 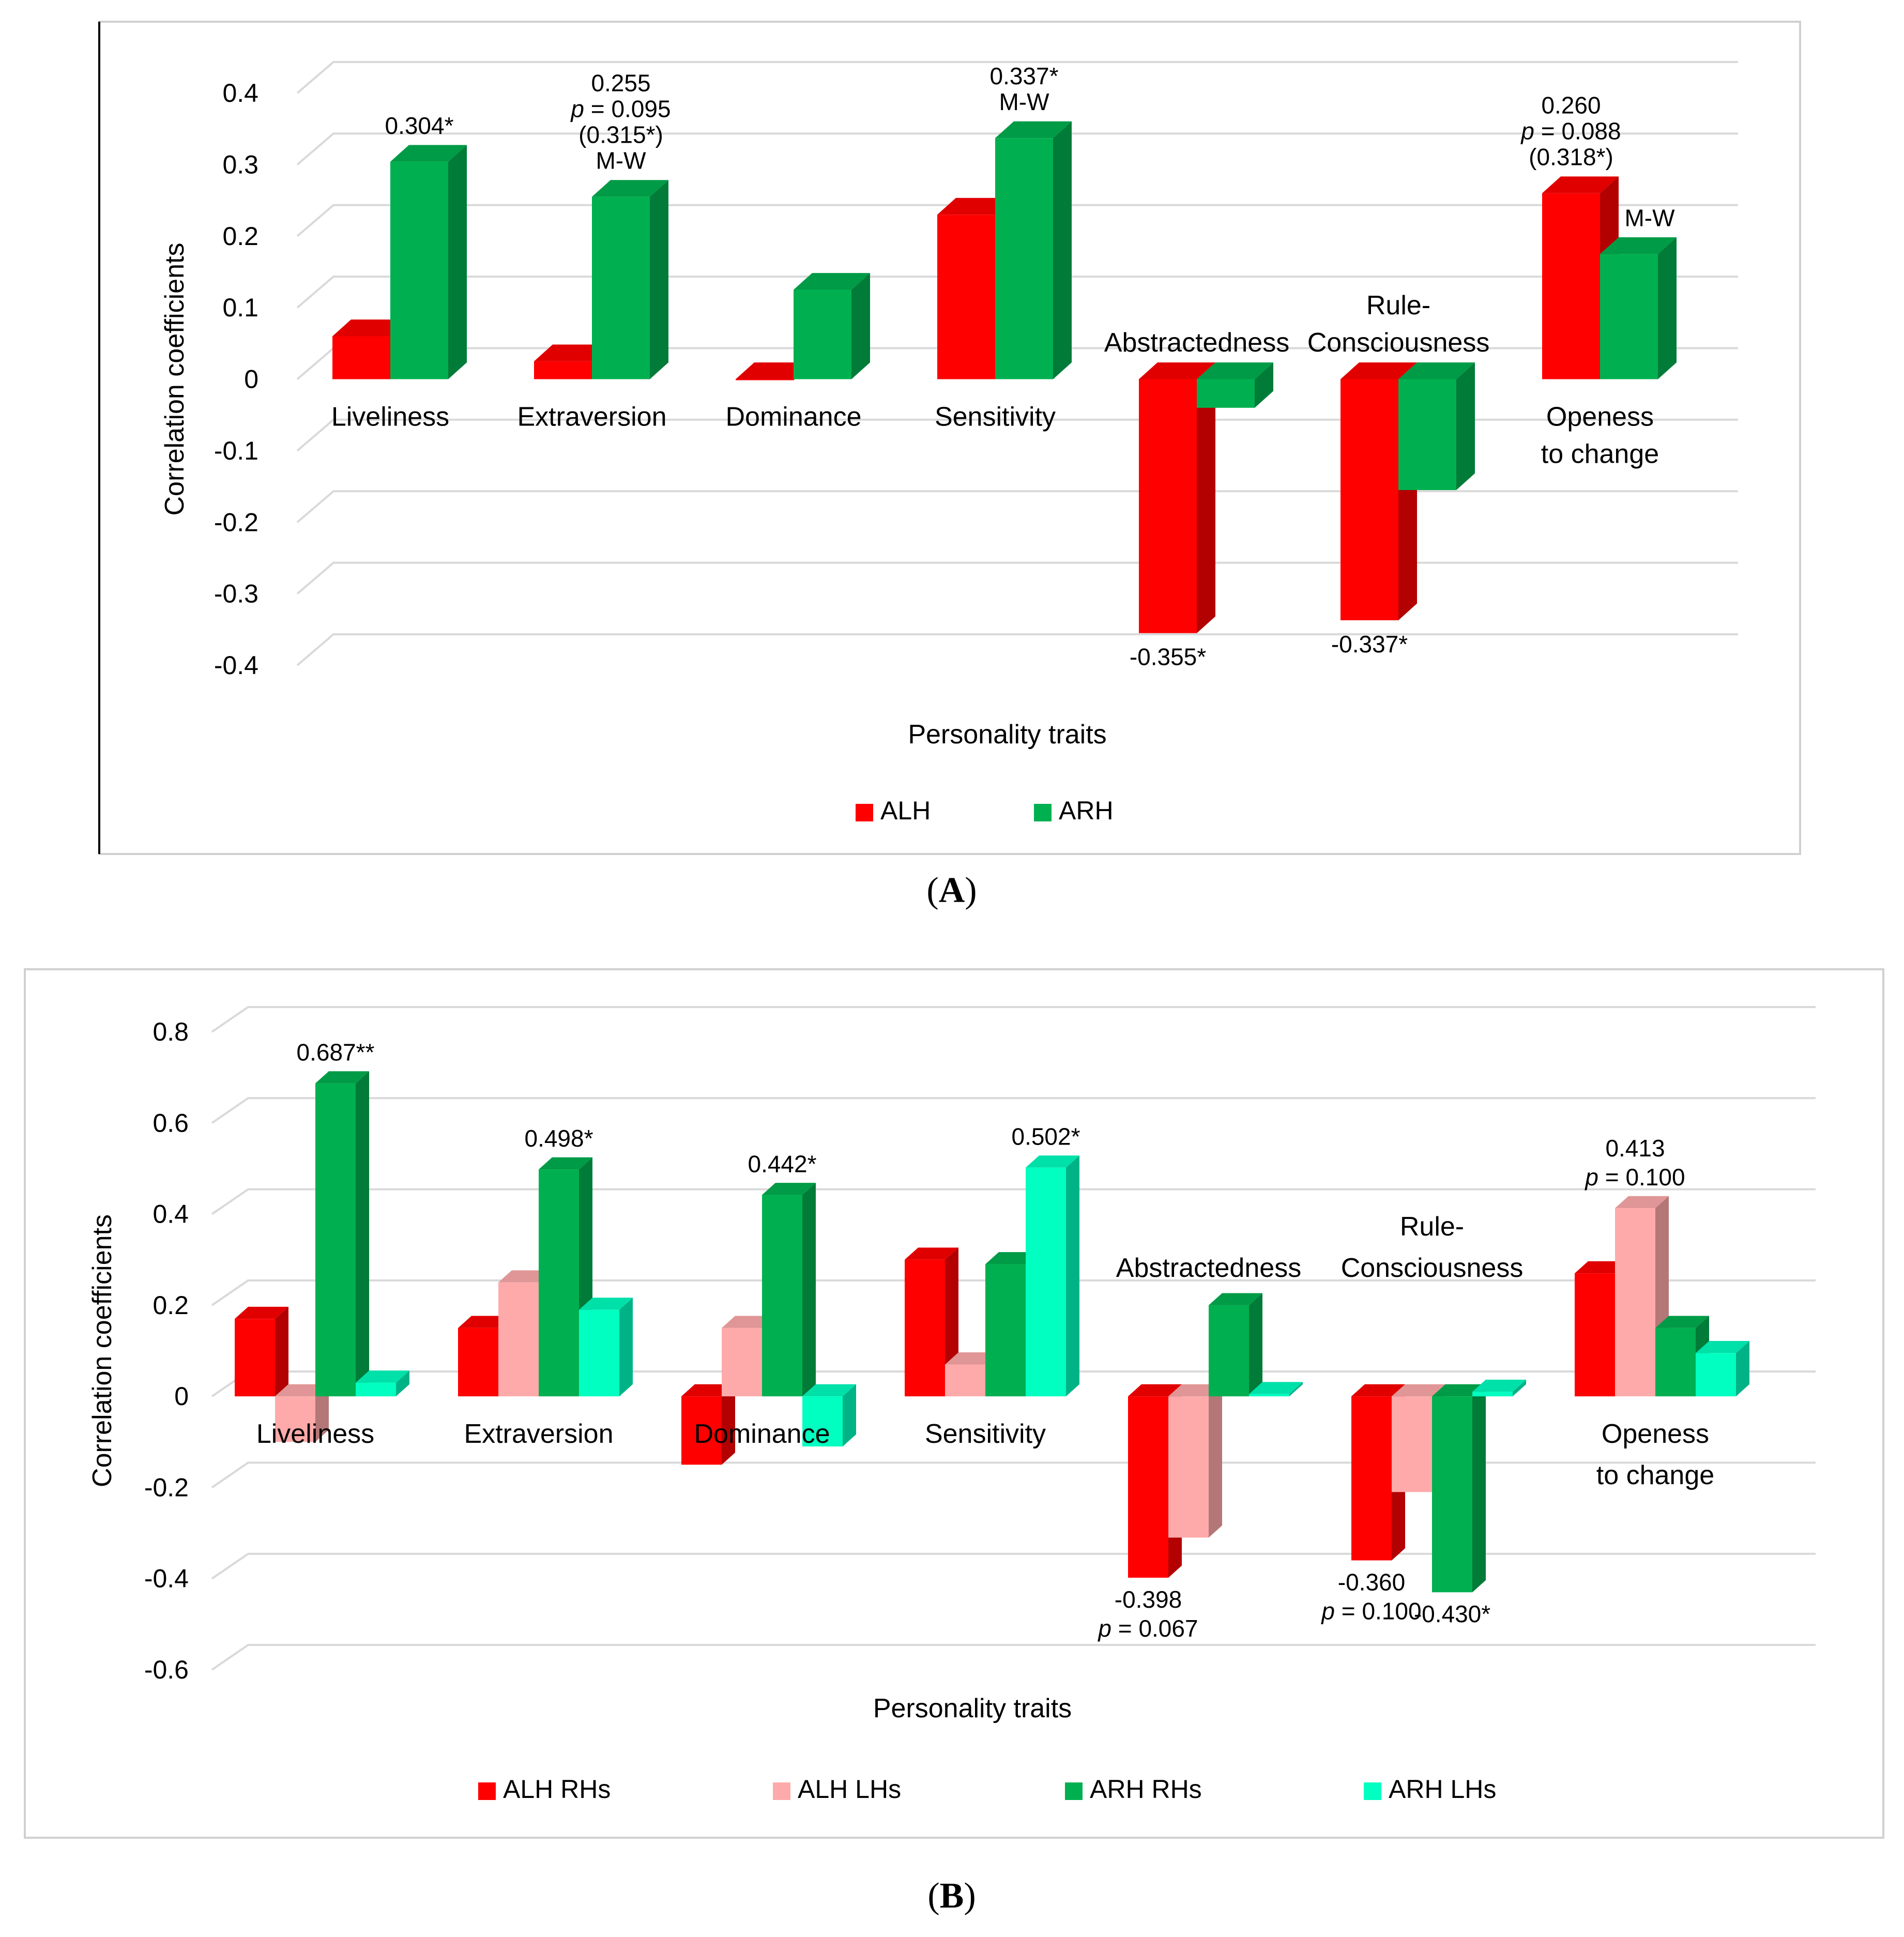 What do you see at coordinates (1276, 1389) in the screenshot?
I see `bar-arh-lhs-abstractedness` at bounding box center [1276, 1389].